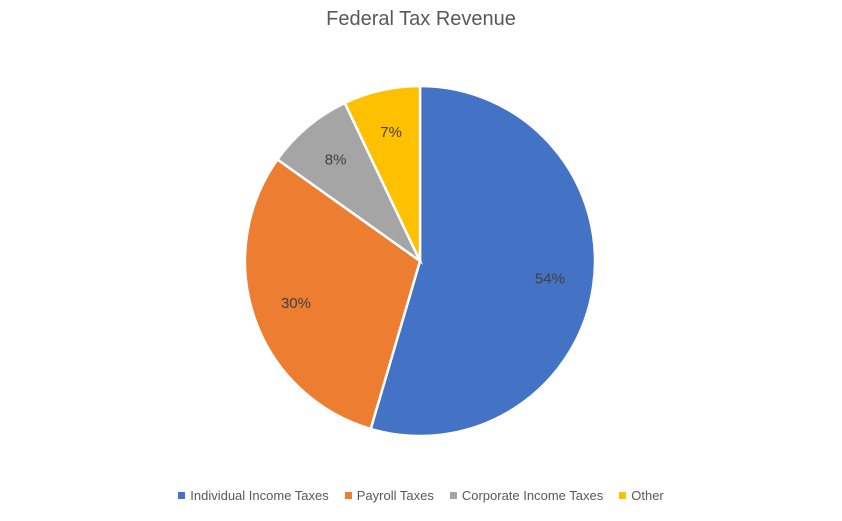 The height and width of the screenshot is (521, 842). I want to click on legend-item: Individual Income Taxes, so click(253, 495).